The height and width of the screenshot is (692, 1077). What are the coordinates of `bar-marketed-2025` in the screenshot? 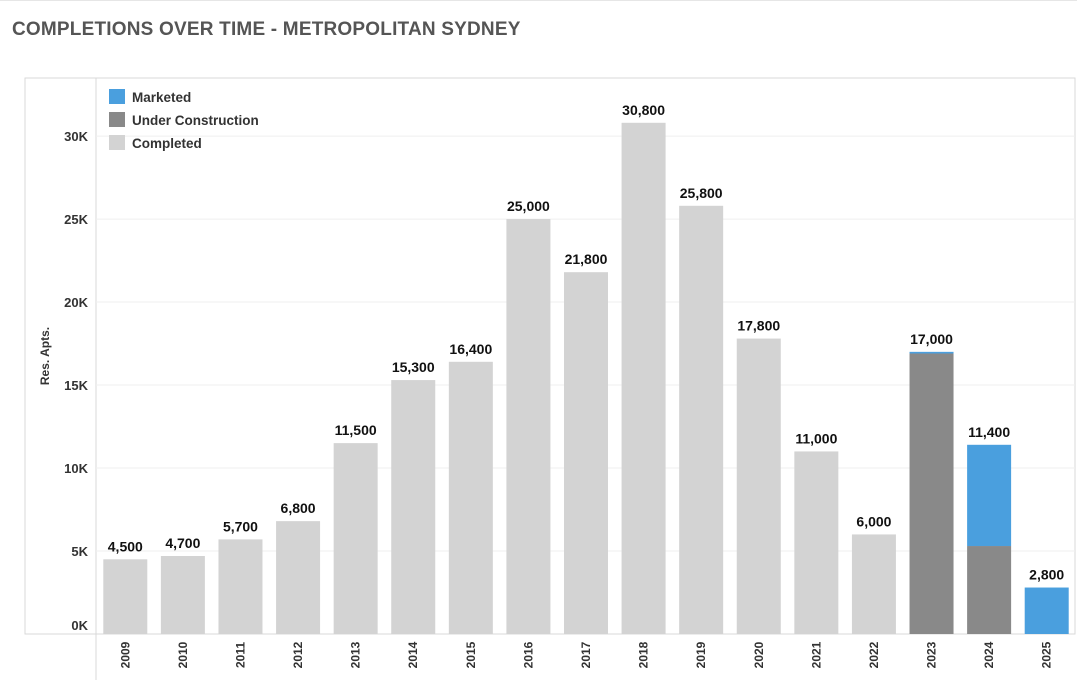 It's located at (1046, 610).